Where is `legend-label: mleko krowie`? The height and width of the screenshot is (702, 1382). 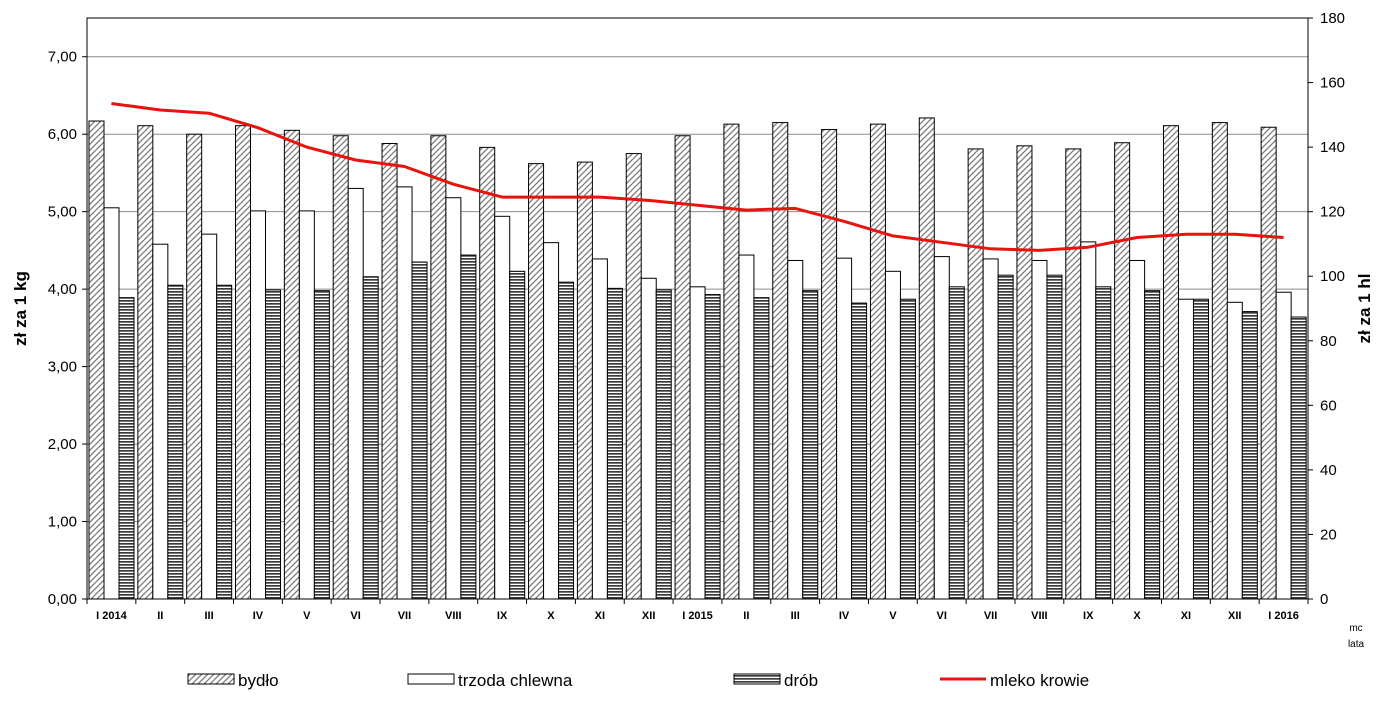
legend-label: mleko krowie is located at coordinates (1039, 680).